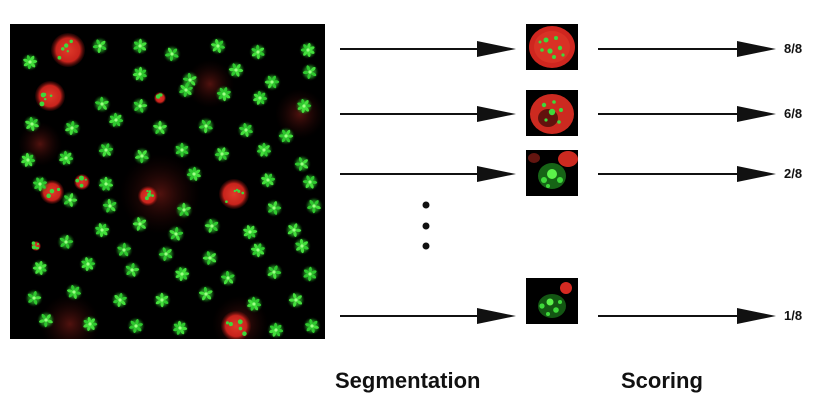 Image resolution: width=820 pixels, height=413 pixels. I want to click on score-cell-4: 1/8, so click(793, 315).